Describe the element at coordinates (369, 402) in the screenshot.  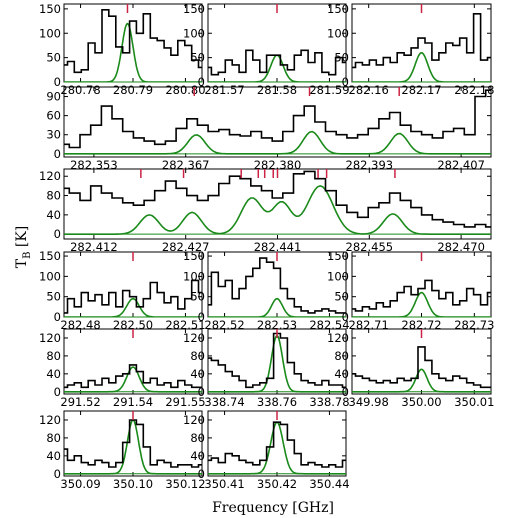
I see `x-tick-label: 349.98` at that location.